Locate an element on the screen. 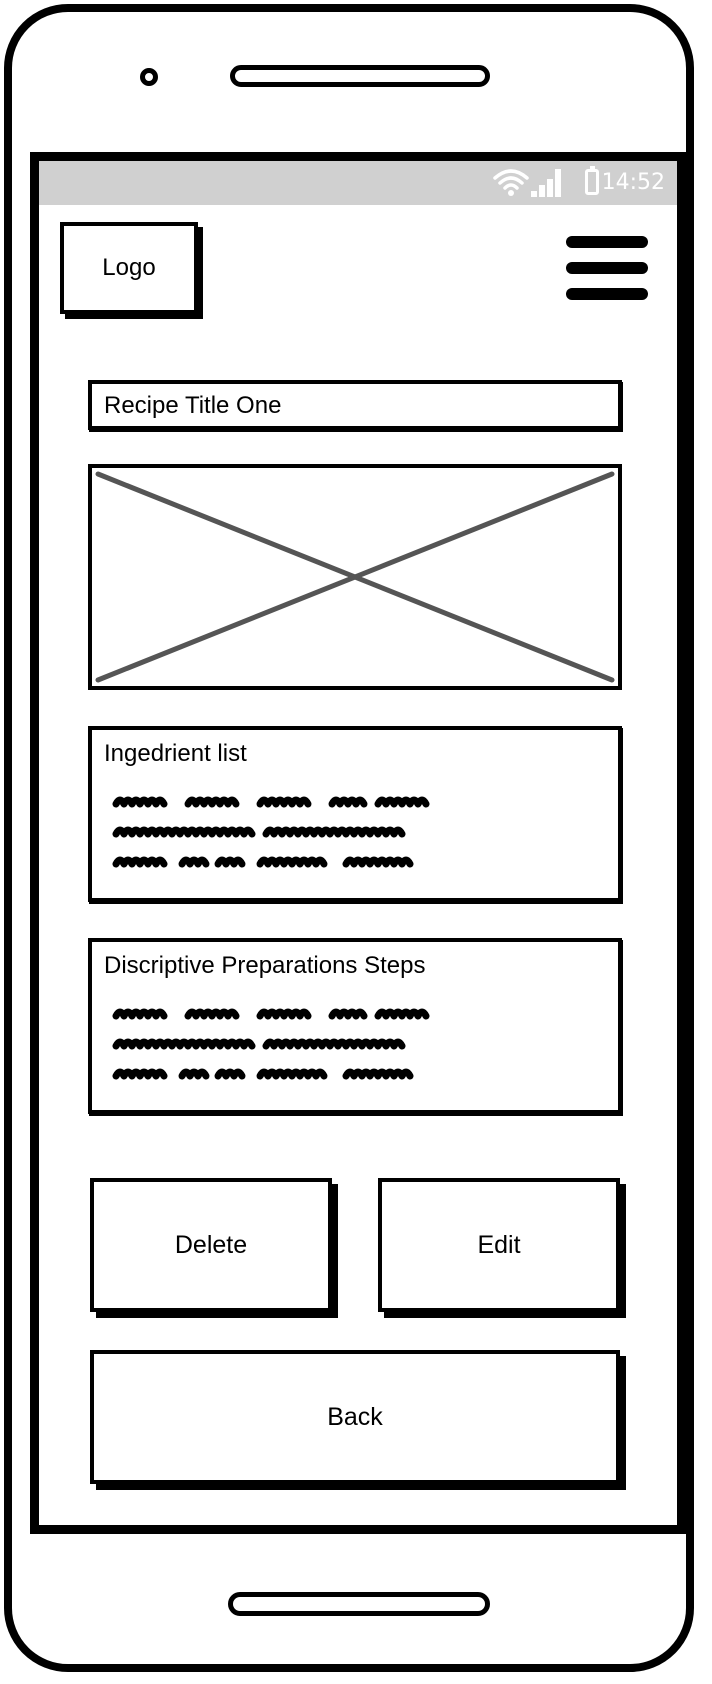 This screenshot has height=1684, width=712. delete-button-label: Delete is located at coordinates (211, 1244).